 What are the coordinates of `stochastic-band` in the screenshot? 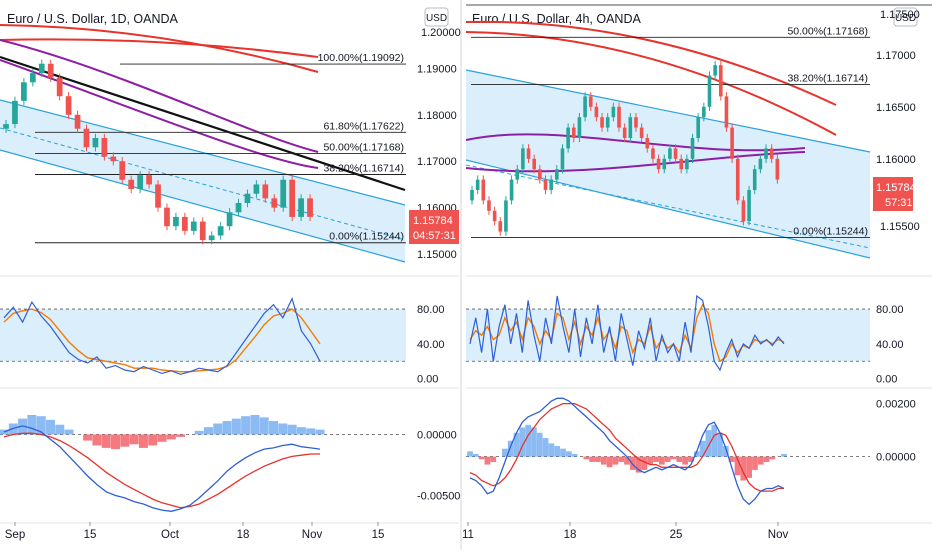 It's located at (203, 335).